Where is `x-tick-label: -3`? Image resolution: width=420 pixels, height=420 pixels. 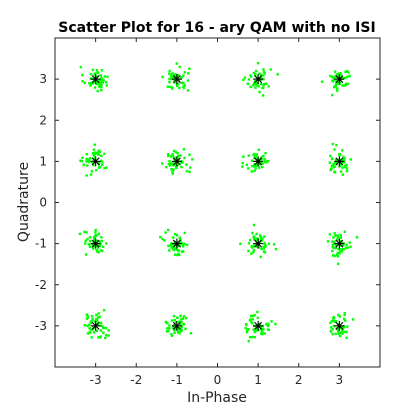 x-tick-label: -3 is located at coordinates (96, 380).